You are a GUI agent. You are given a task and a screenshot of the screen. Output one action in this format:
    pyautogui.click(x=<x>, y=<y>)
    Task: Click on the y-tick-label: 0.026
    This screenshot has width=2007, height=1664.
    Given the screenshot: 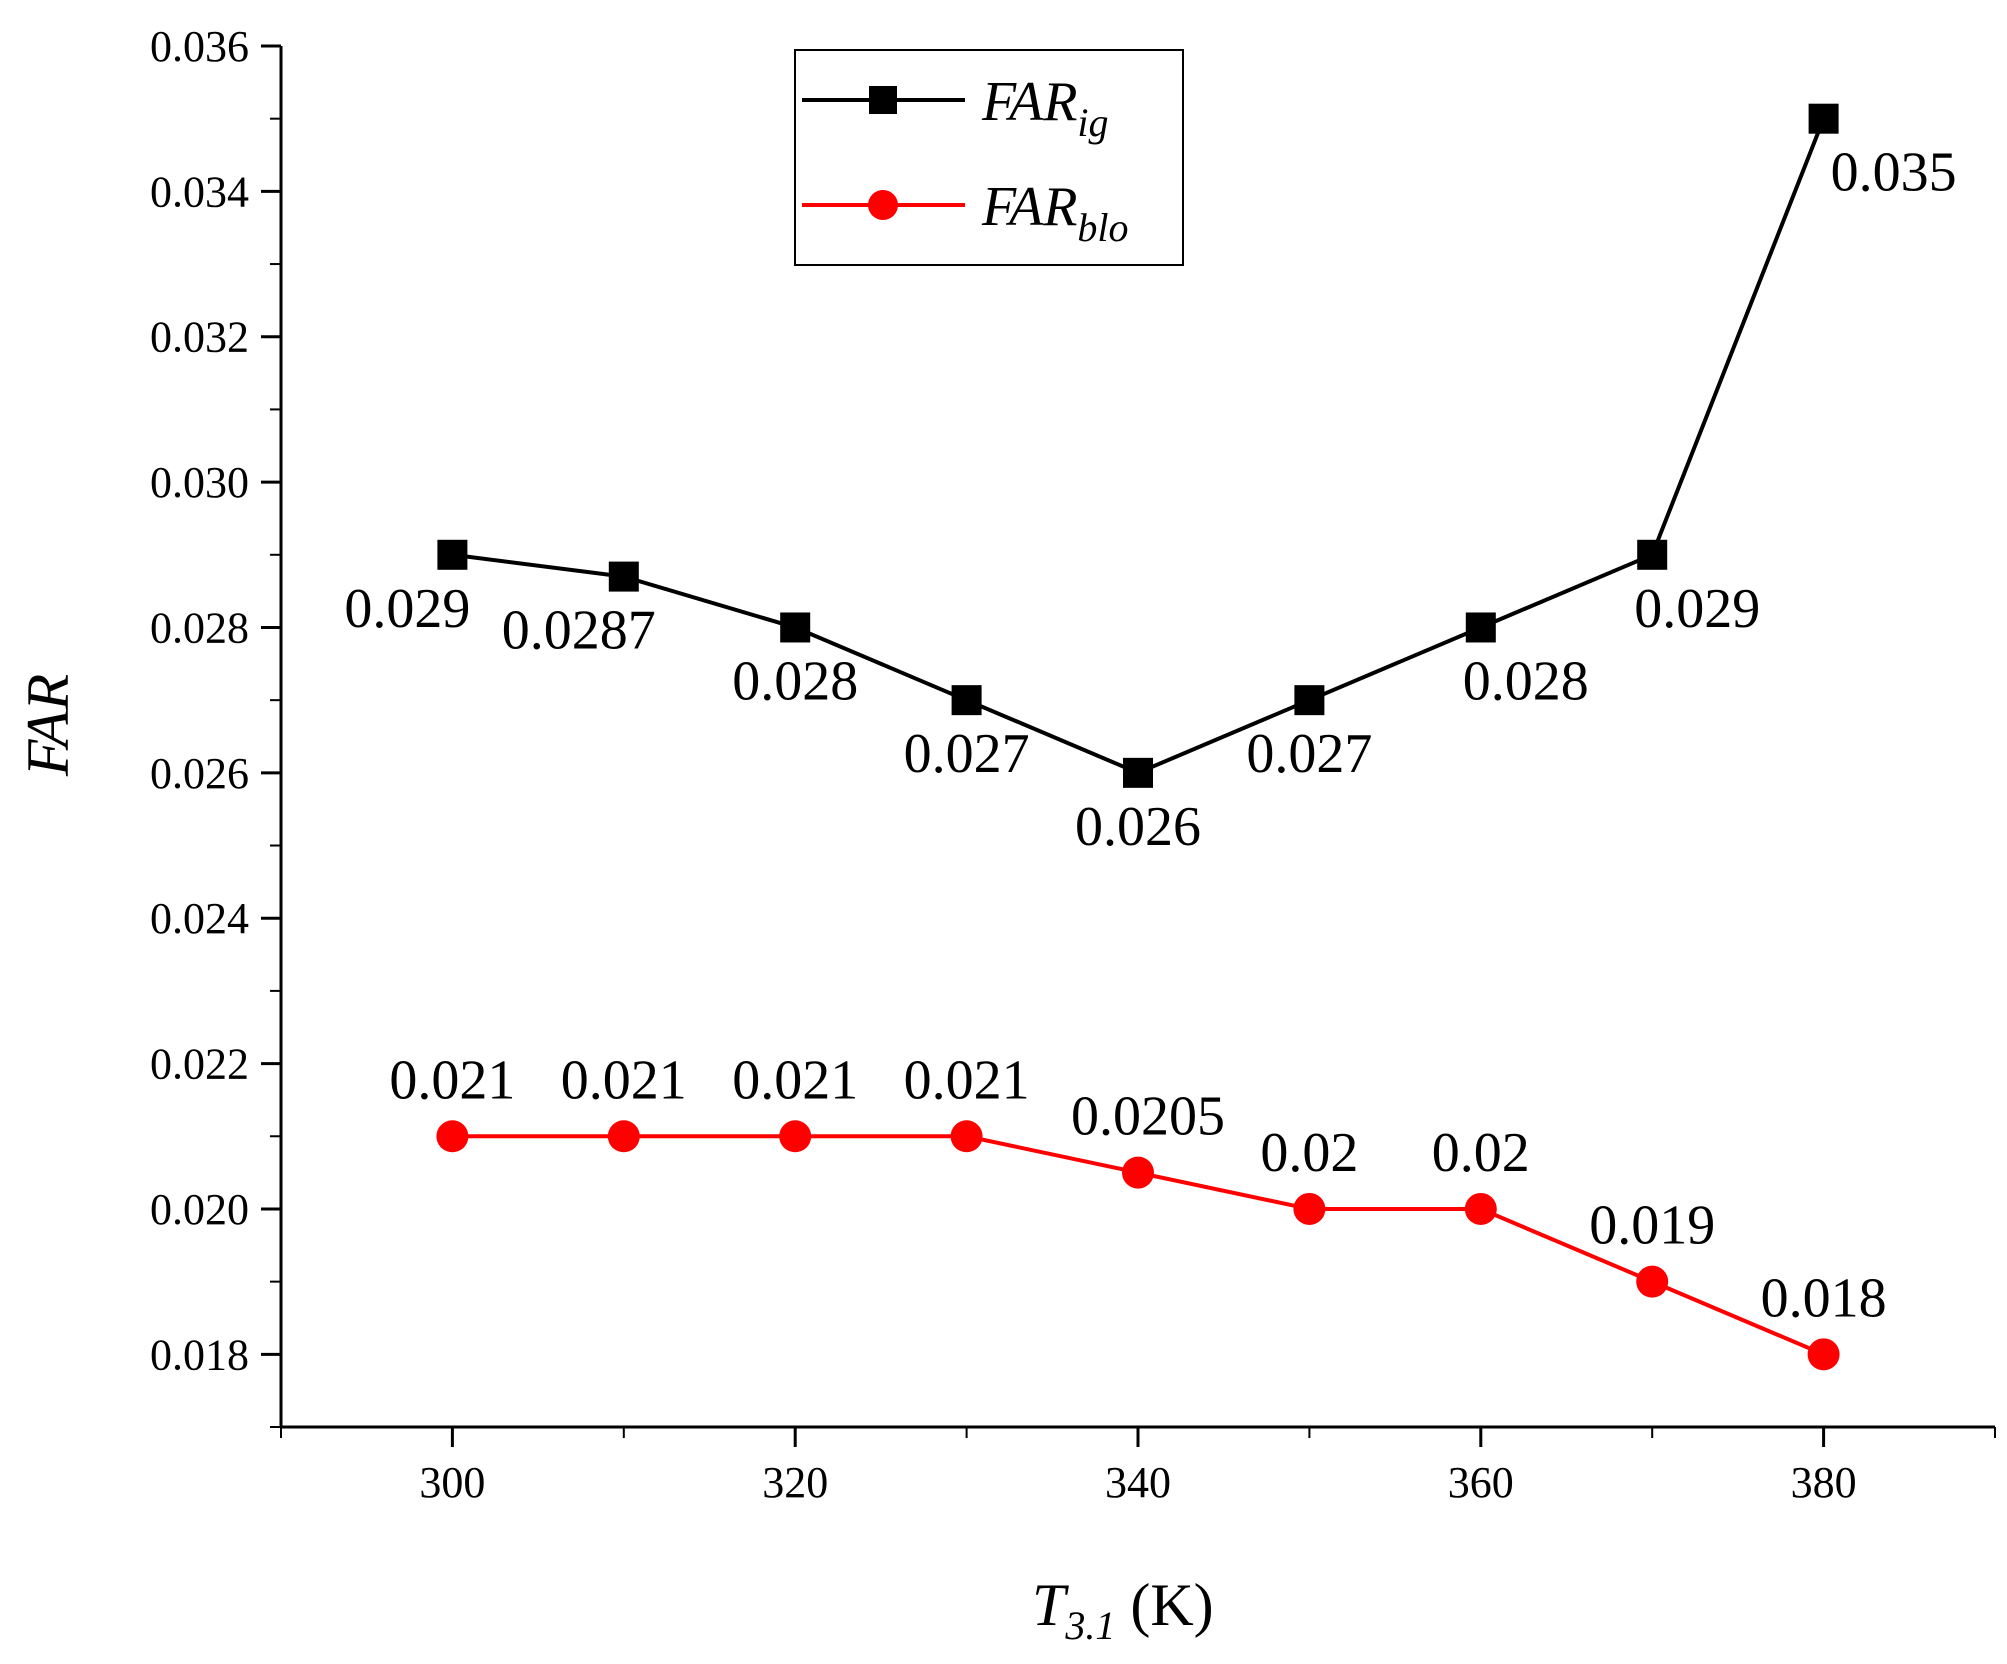 What is the action you would take?
    pyautogui.click(x=199, y=773)
    